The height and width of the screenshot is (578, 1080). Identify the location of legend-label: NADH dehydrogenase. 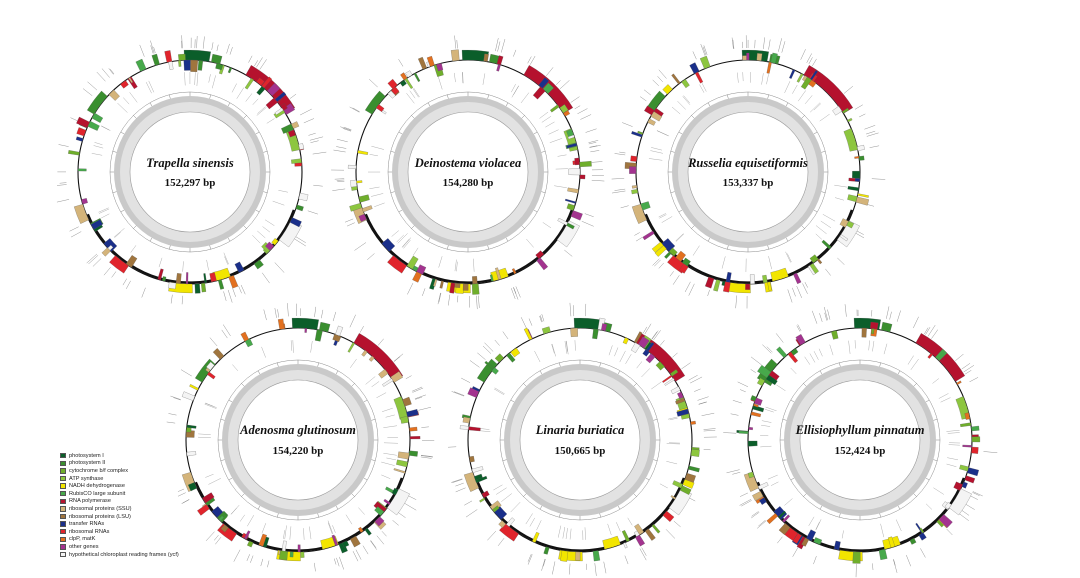
(97, 486).